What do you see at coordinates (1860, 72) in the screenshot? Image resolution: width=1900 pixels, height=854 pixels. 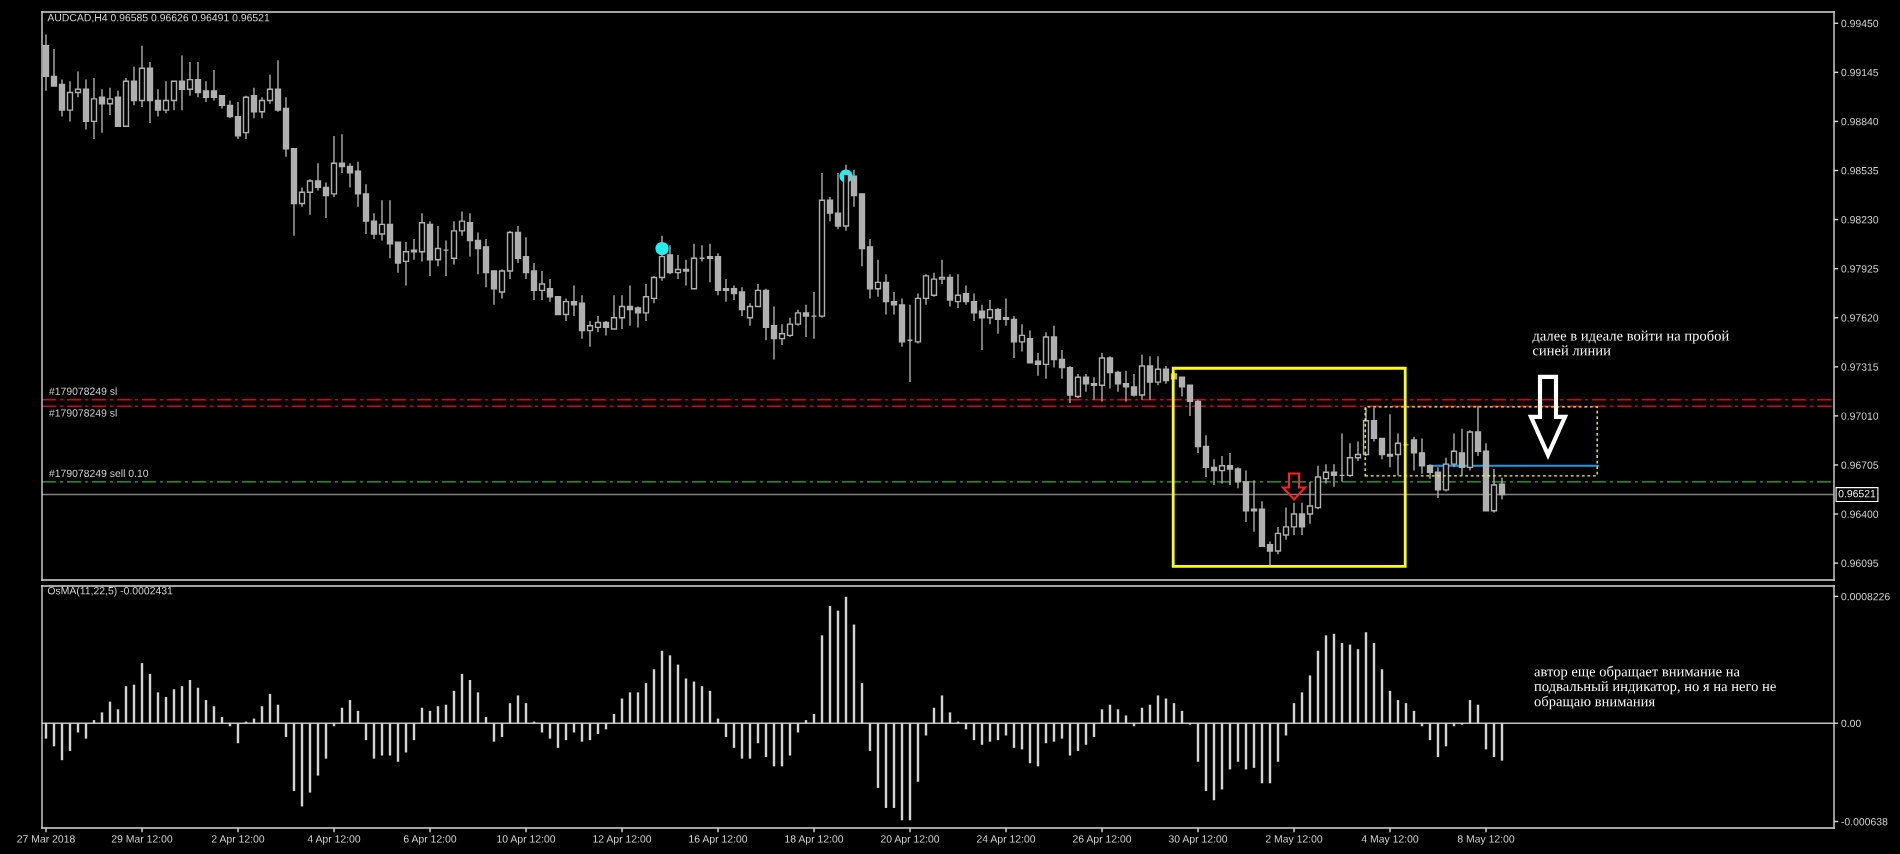 I see `y-tick-label: 0.99145` at bounding box center [1860, 72].